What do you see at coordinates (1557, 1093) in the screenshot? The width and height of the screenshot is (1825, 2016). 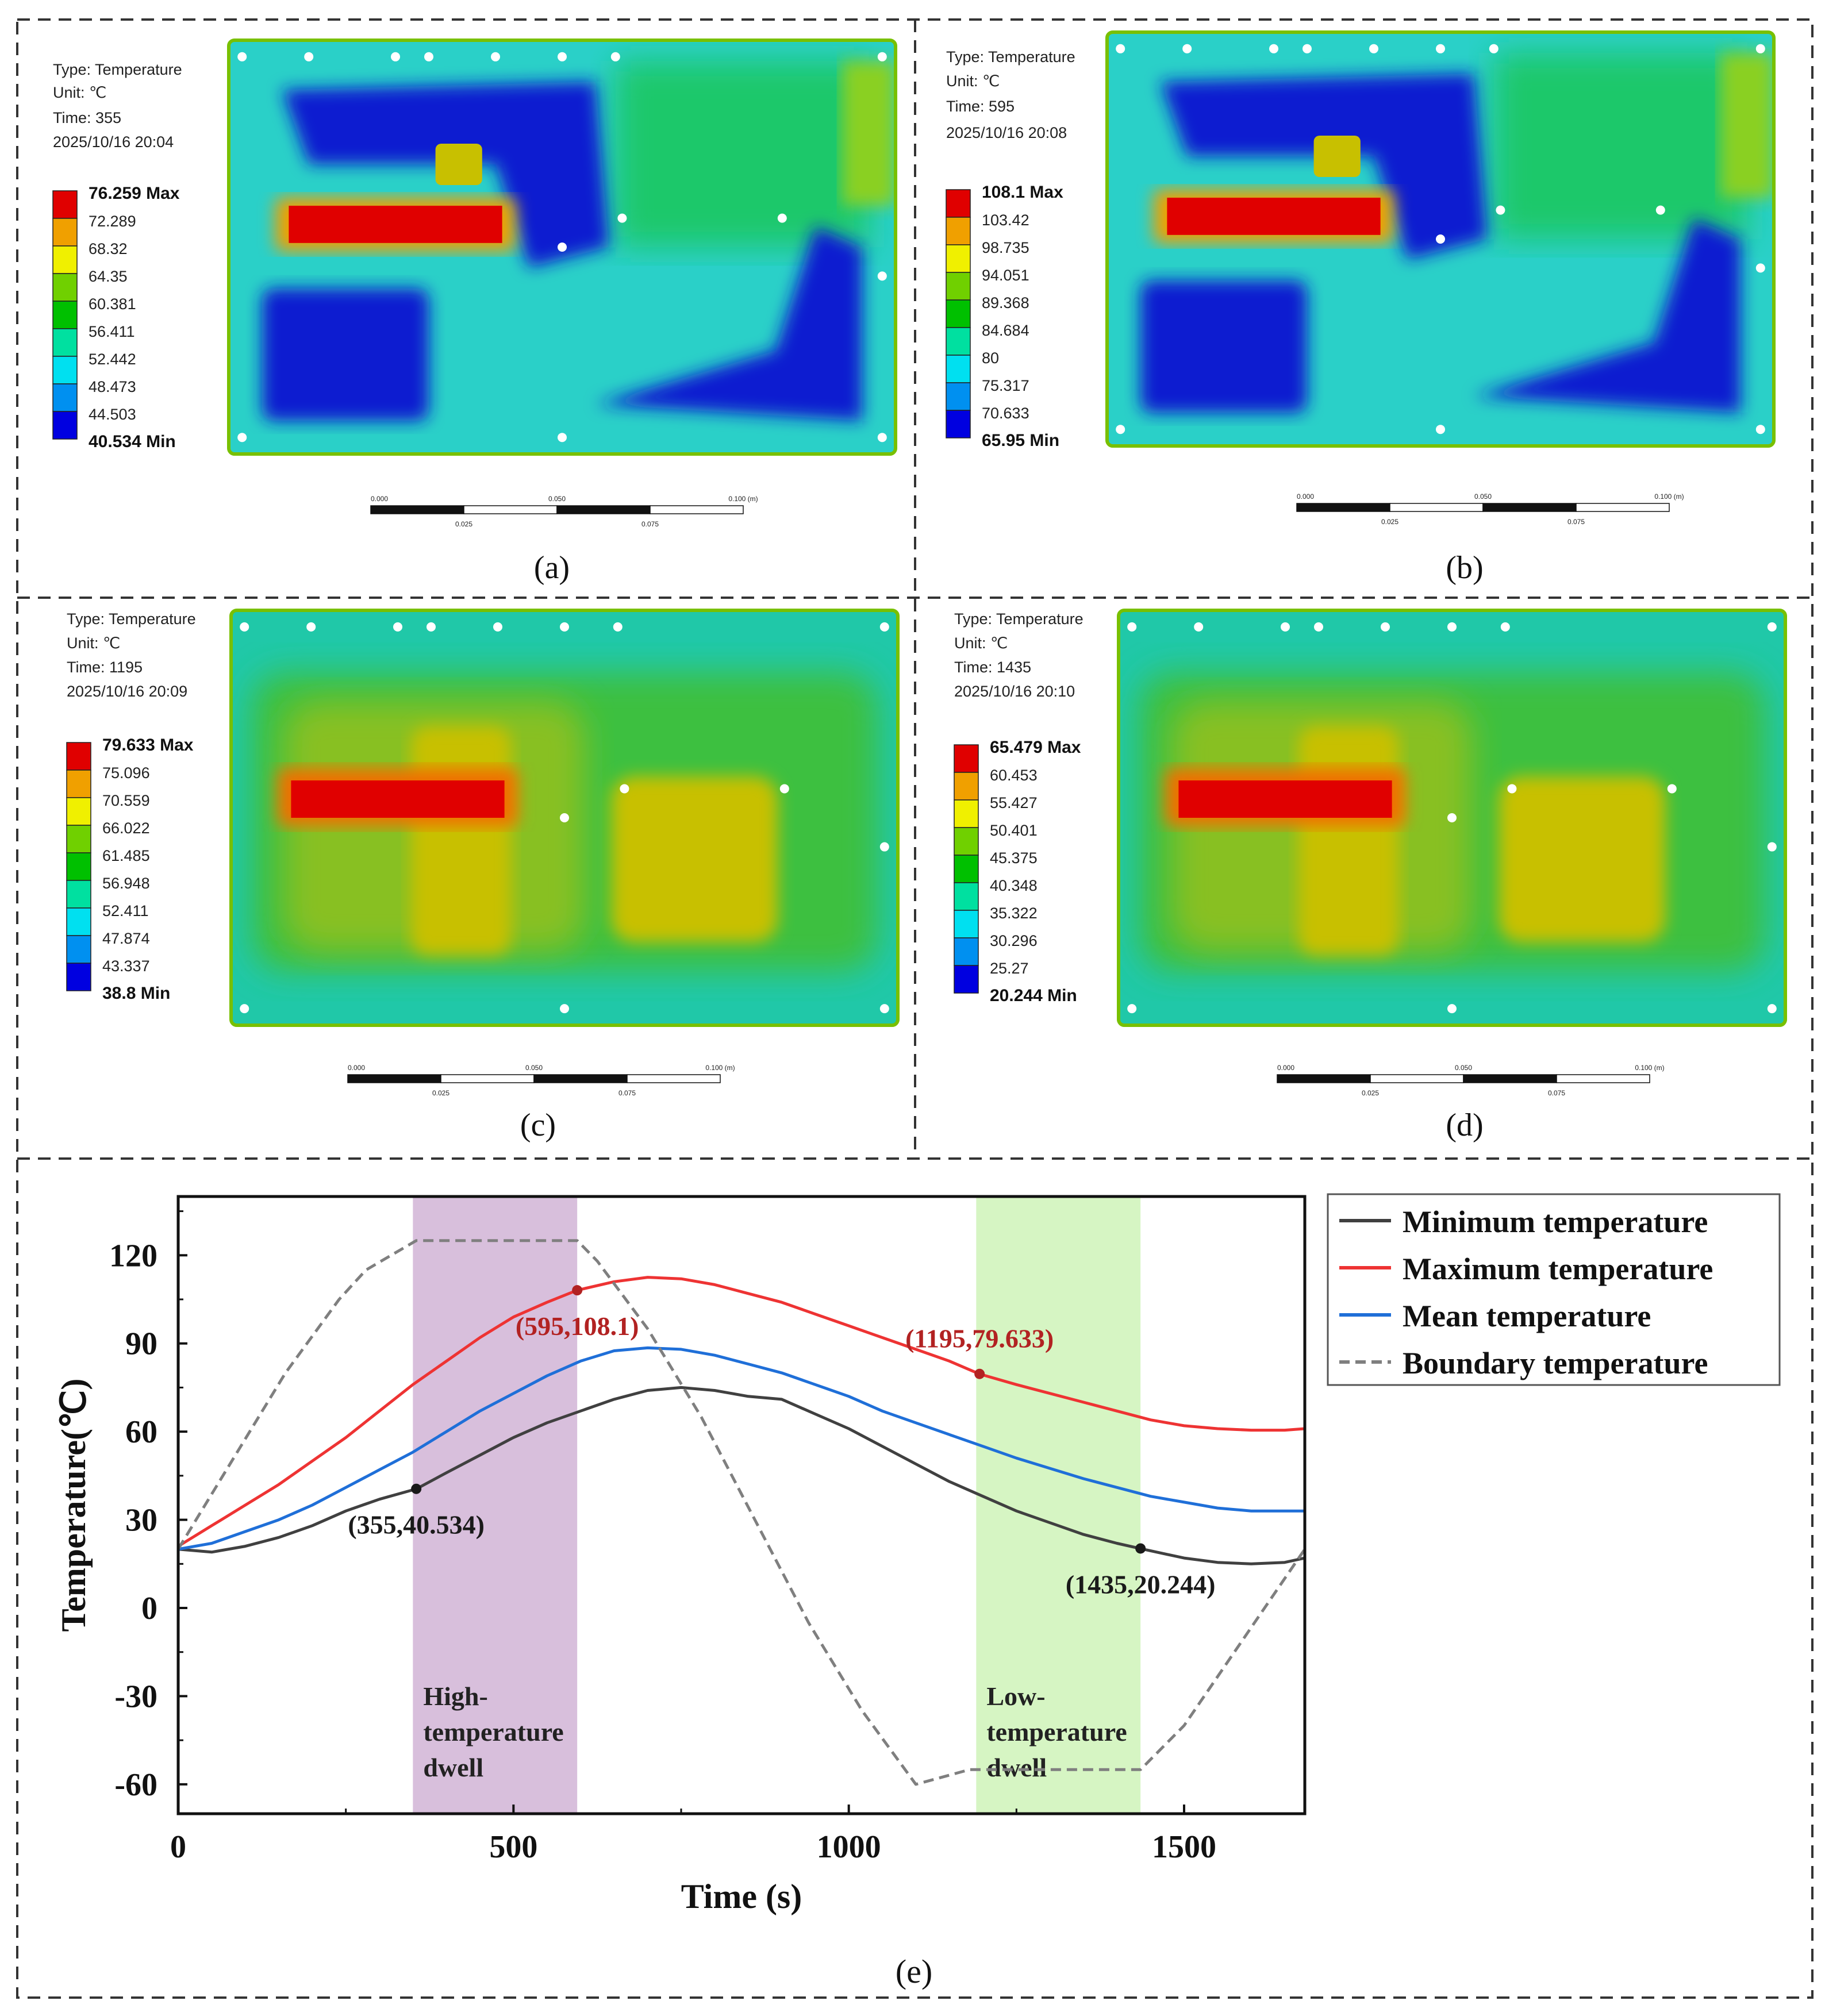 I see `scale-bar-label: 0.075` at bounding box center [1557, 1093].